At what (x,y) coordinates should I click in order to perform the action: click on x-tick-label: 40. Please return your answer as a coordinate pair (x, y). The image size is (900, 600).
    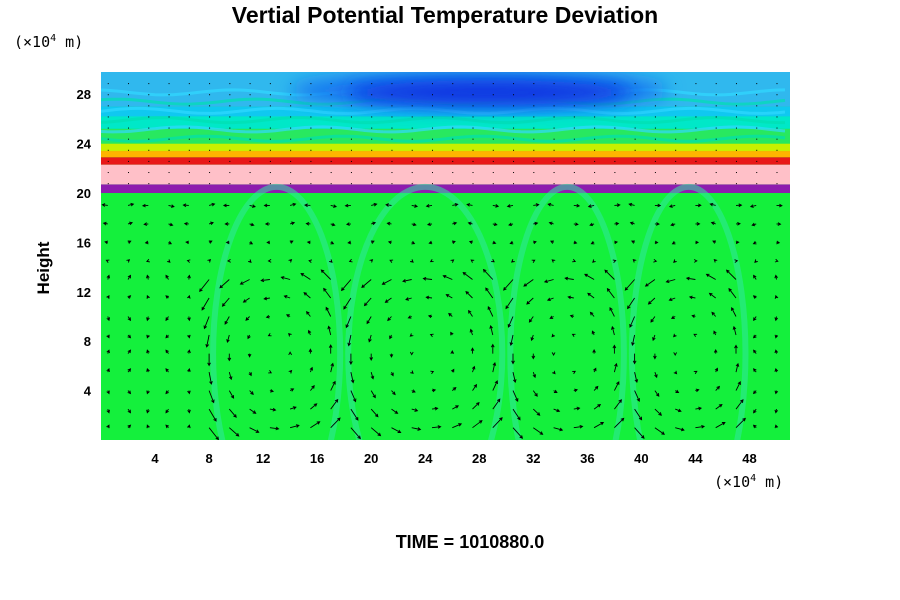
    Looking at the image, I should click on (641, 458).